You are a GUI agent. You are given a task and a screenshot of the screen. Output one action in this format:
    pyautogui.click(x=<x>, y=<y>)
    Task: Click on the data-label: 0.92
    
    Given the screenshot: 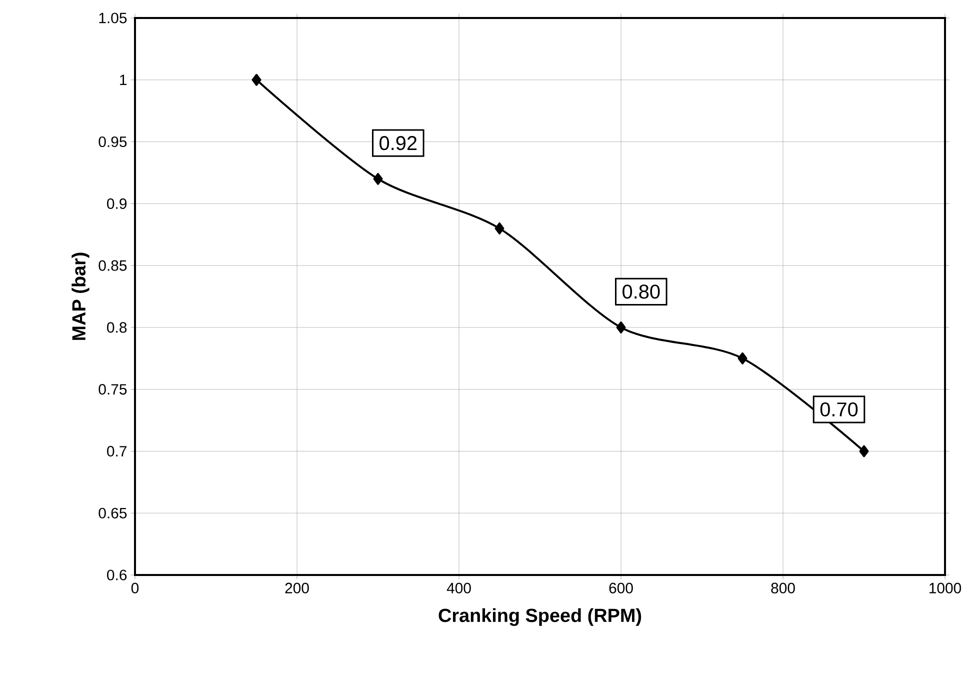 What is the action you would take?
    pyautogui.click(x=398, y=143)
    